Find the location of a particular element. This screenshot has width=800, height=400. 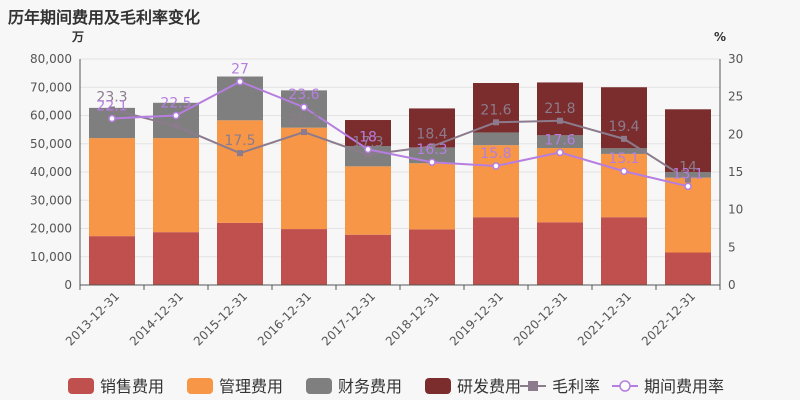

line-1-label: 14 is located at coordinates (688, 168).